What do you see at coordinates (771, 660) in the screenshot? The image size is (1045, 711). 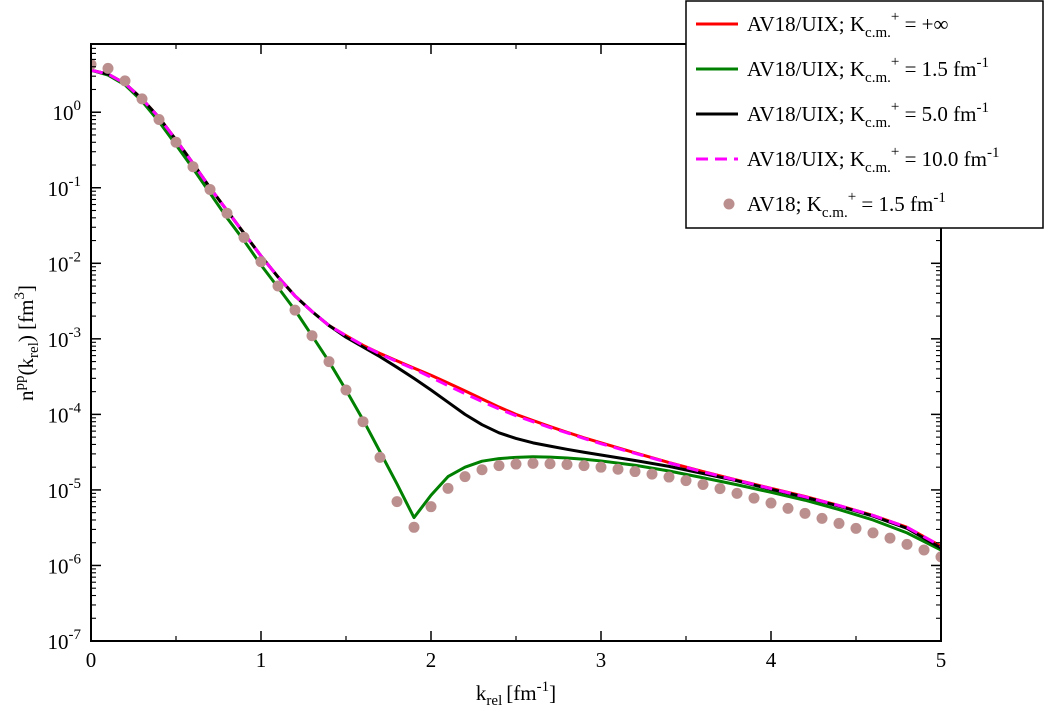 I see `x-tick-label: 4` at bounding box center [771, 660].